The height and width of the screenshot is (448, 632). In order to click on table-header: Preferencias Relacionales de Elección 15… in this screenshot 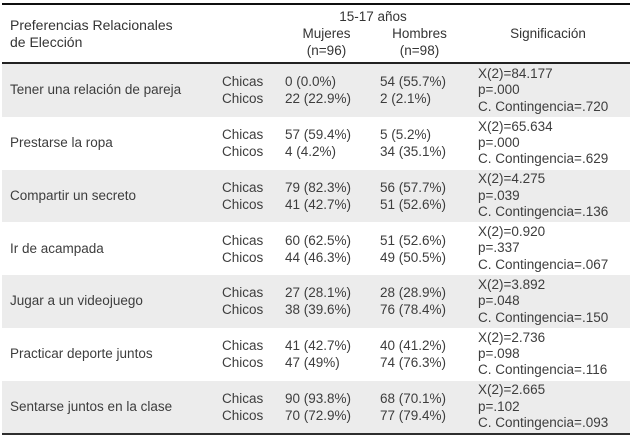, I will do `click(316, 34)`.